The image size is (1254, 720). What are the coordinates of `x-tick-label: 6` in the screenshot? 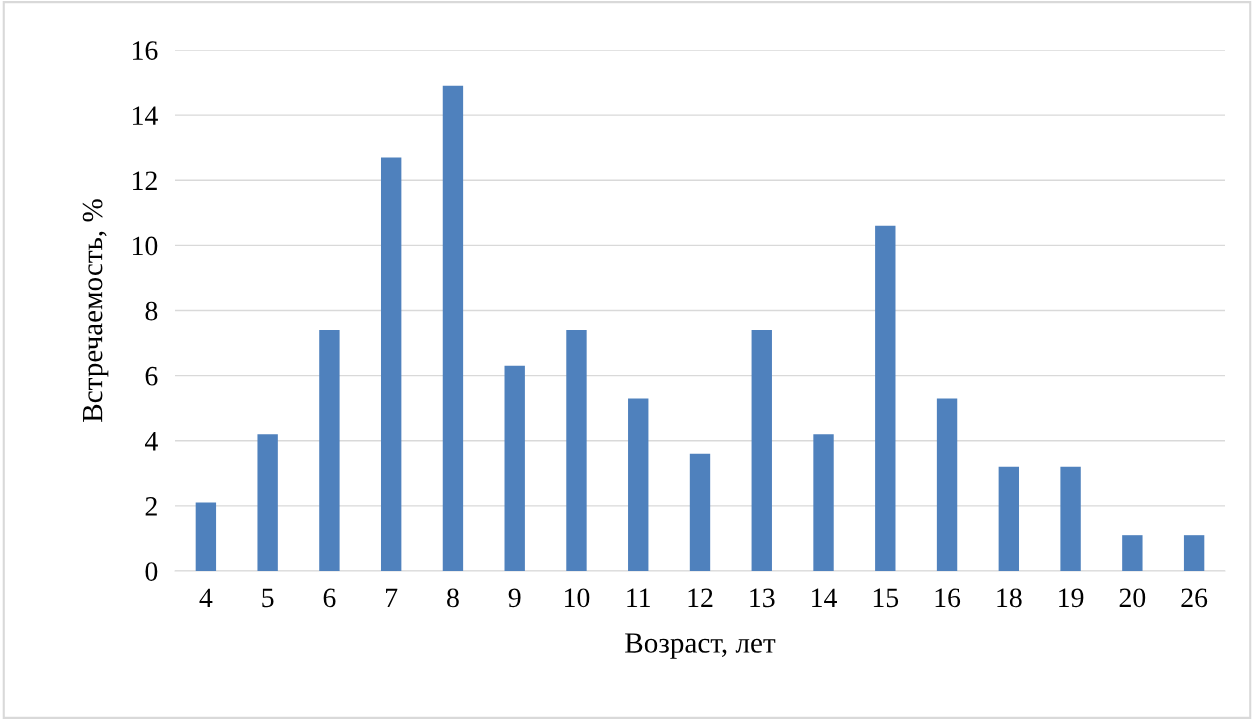 It's located at (329, 598).